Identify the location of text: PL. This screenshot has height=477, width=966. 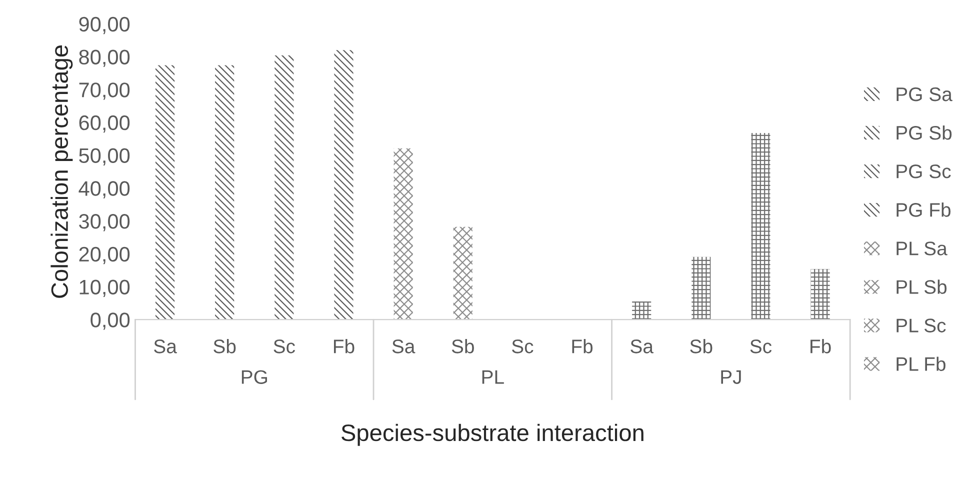
(493, 377).